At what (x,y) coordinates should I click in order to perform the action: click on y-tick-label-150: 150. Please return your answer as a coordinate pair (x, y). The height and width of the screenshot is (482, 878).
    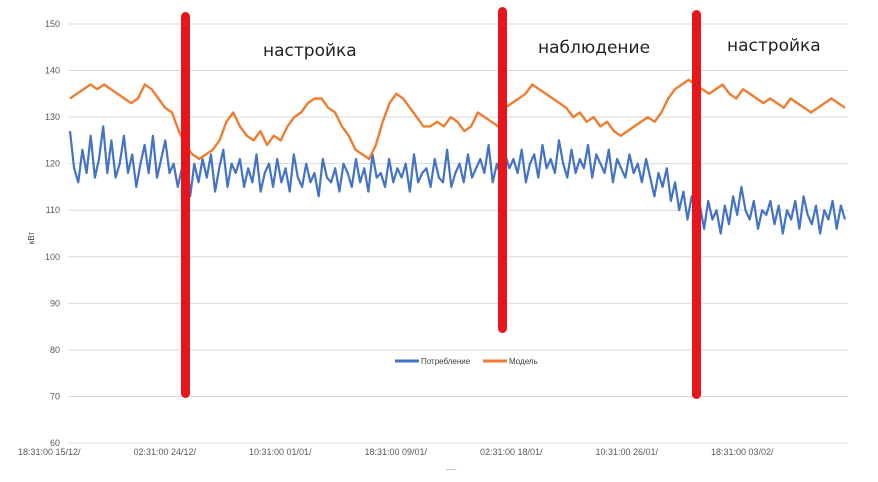
    Looking at the image, I should click on (52, 24).